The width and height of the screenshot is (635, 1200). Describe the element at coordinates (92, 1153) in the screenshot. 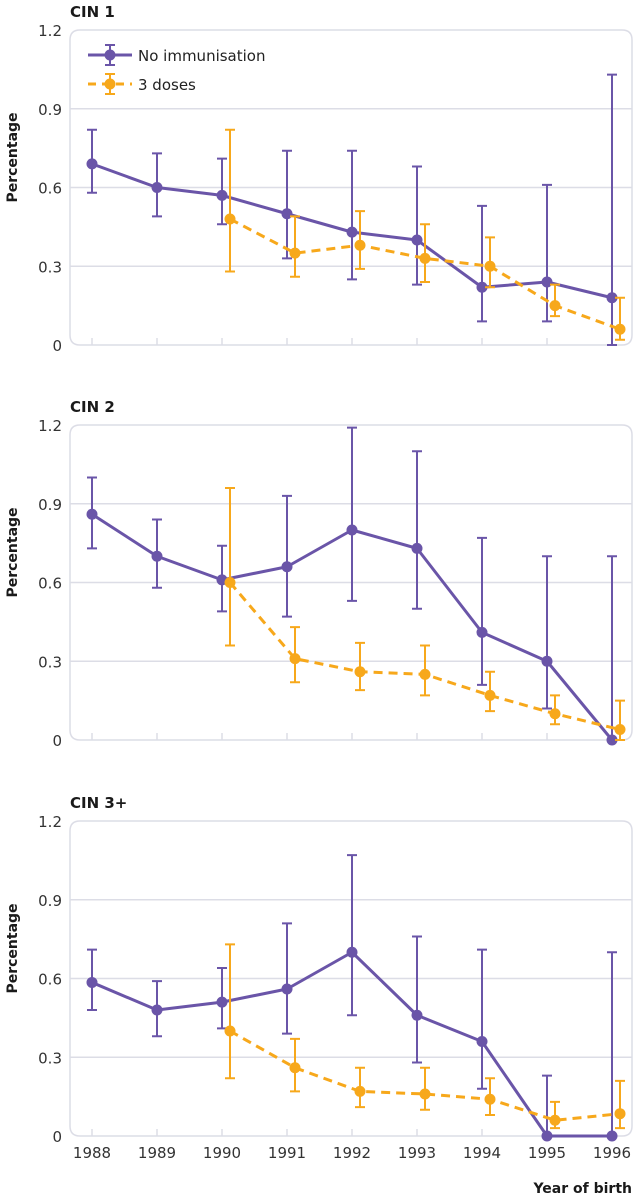

I see `x-tick-label: 1988` at that location.